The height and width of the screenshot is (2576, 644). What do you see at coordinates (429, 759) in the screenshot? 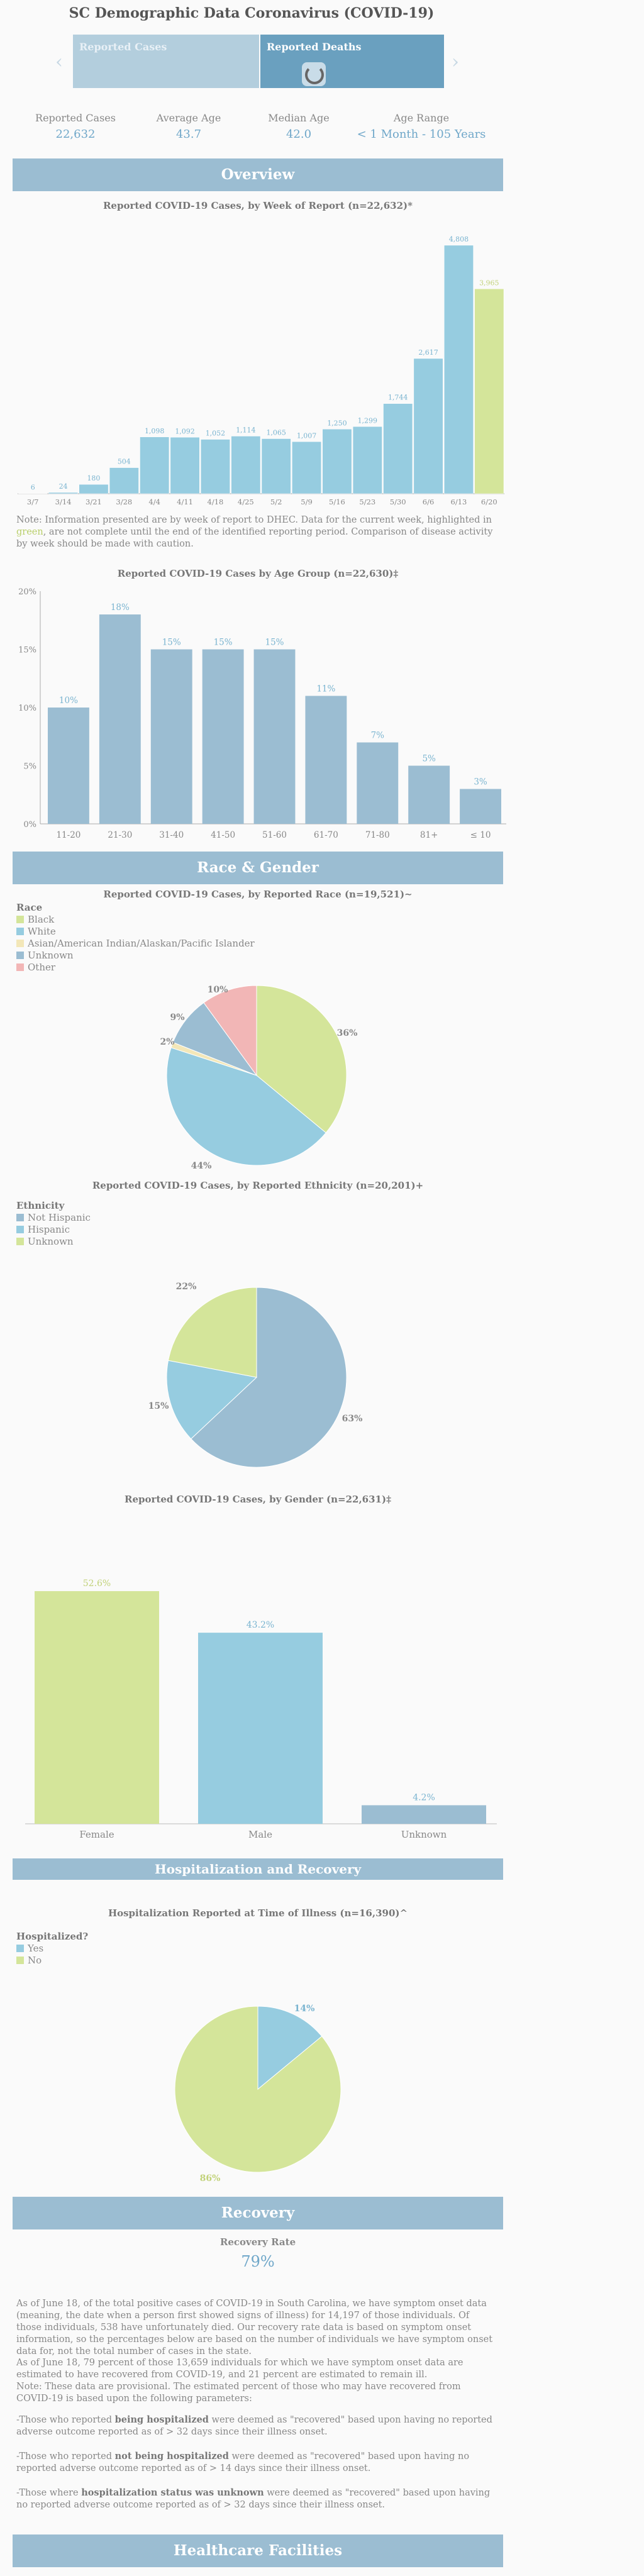
I see `data-label: 5%` at bounding box center [429, 759].